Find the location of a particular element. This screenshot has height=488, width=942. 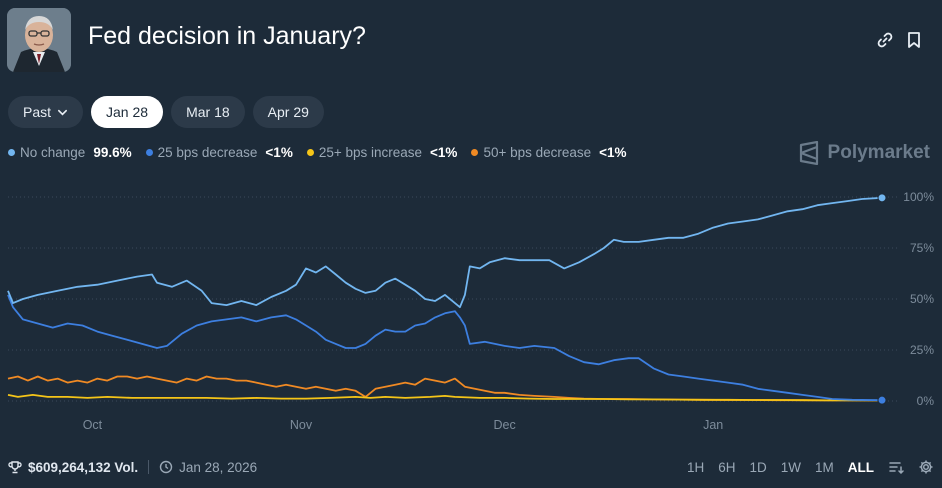

legend-label: No change is located at coordinates (53, 152).